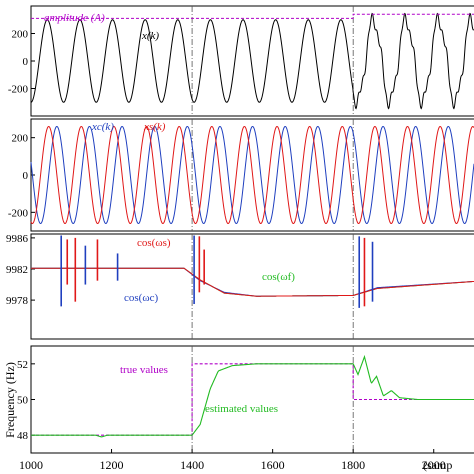  I want to click on annotation-amplitude: amplitude (A), so click(74, 18).